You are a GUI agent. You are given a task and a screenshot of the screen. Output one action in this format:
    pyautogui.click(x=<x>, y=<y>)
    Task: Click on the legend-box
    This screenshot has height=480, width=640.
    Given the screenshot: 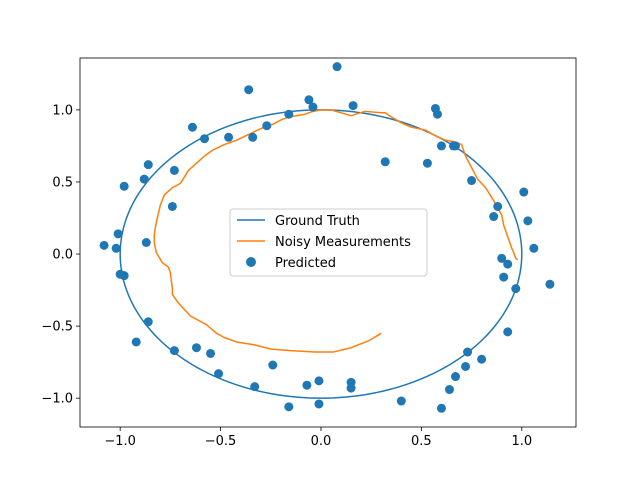 What is the action you would take?
    pyautogui.click(x=328, y=242)
    